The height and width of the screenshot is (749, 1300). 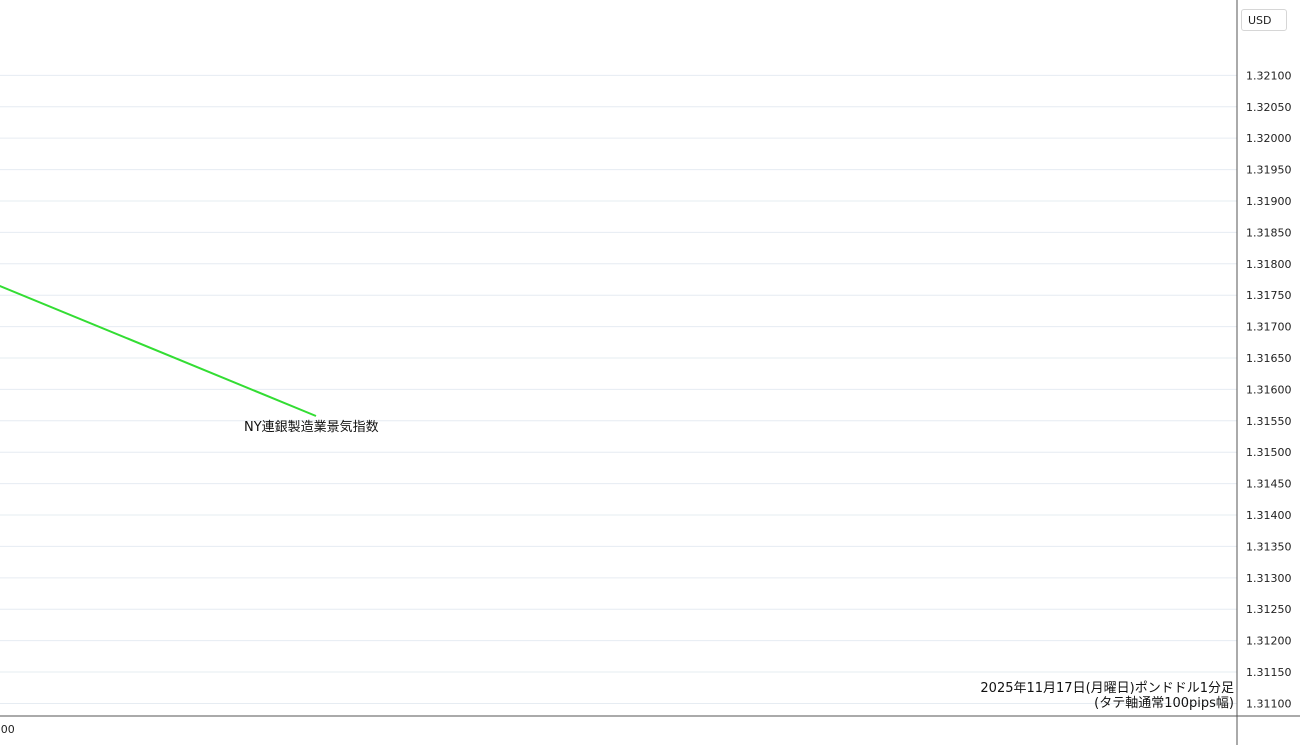 I want to click on y-tick-label: 1.31200, so click(x=1269, y=641).